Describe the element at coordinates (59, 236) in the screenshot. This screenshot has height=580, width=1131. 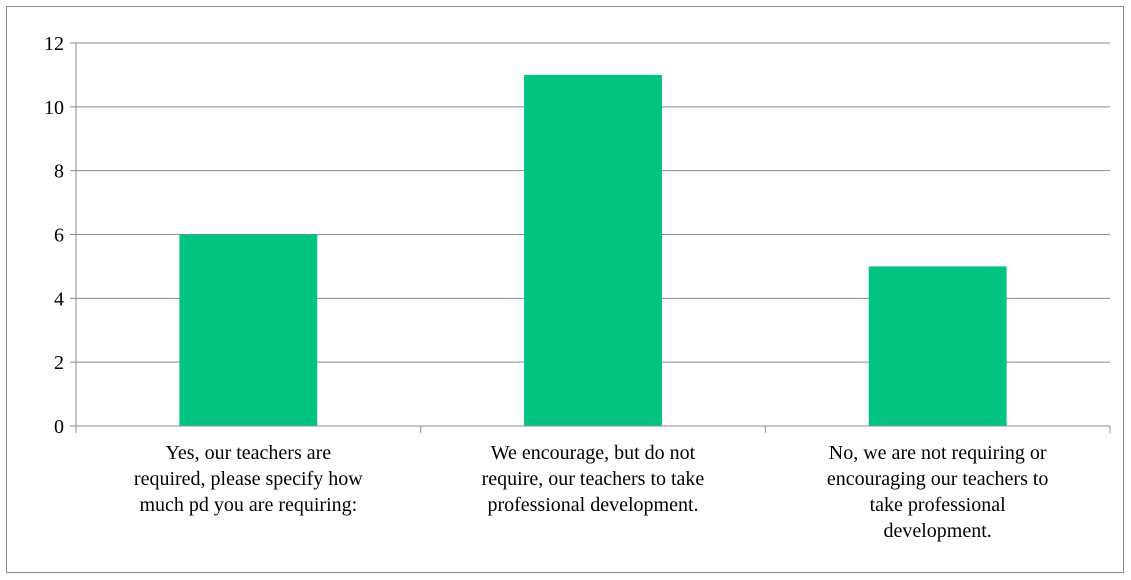
I see `y-tick-label: 6` at that location.